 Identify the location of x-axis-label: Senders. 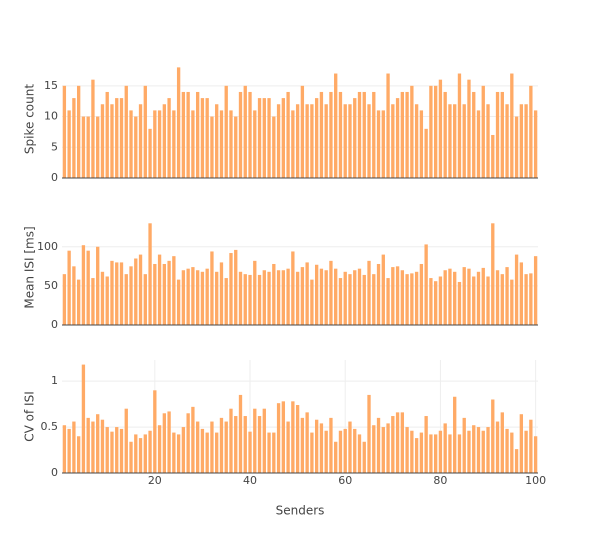
(300, 511).